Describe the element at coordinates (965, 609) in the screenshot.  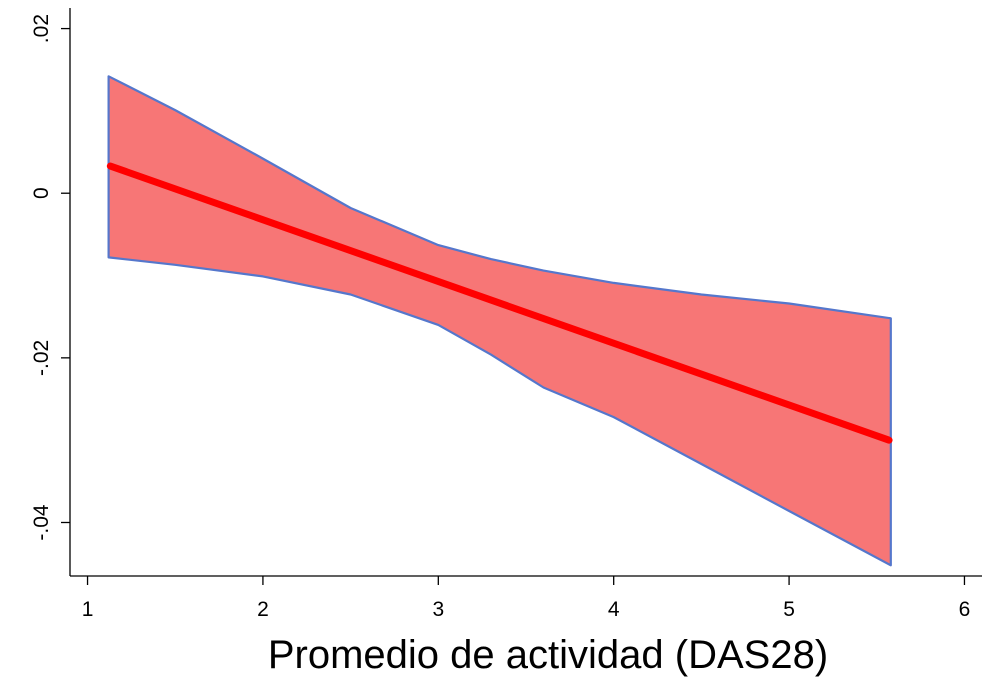
I see `x-tick-label: 6` at that location.